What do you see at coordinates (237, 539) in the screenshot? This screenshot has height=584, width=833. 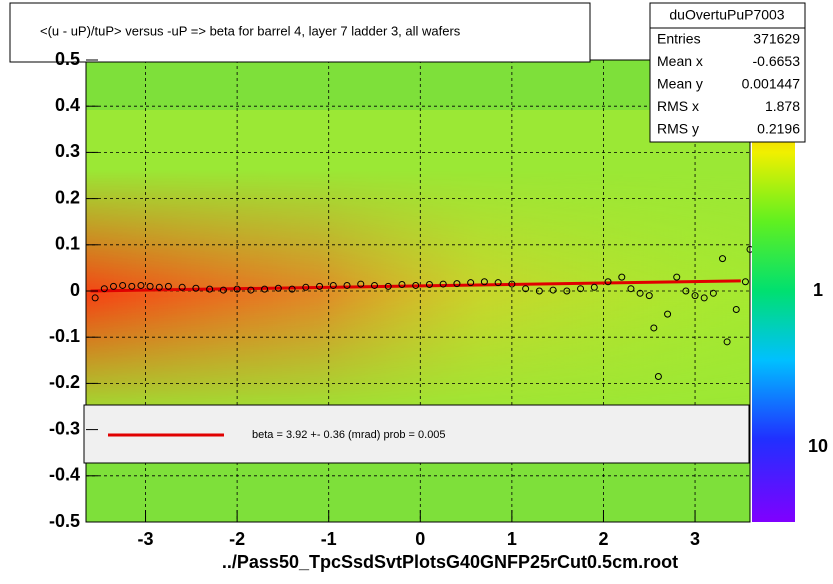 I see `x-tick-label: -2` at bounding box center [237, 539].